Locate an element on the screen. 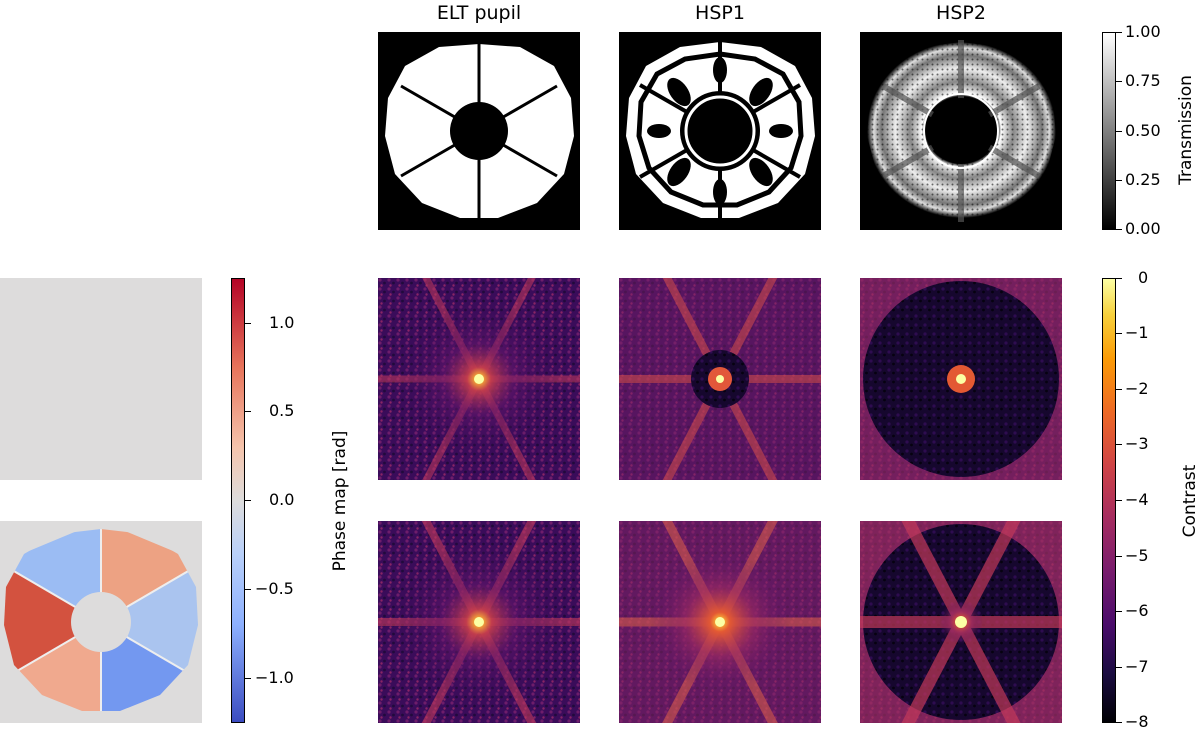 This screenshot has height=732, width=1200. title-hsp2: HSP2 is located at coordinates (961, 13).